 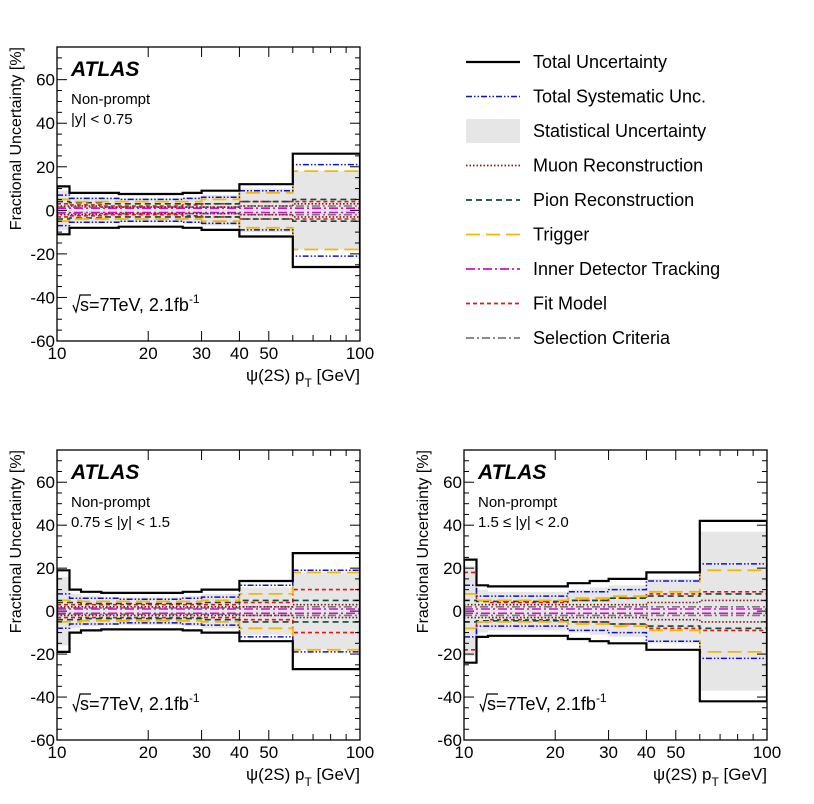 I want to click on pion-line-upper, so click(x=208, y=201).